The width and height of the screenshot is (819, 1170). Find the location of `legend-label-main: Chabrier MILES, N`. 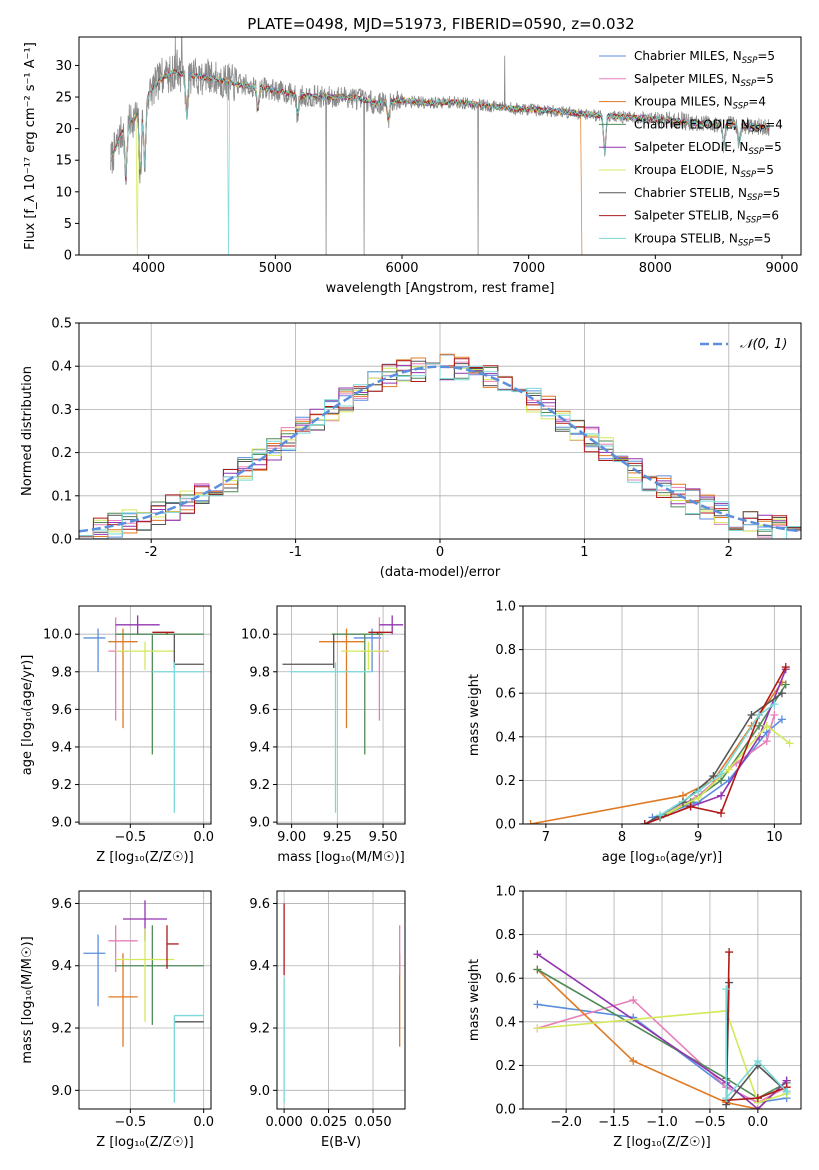

legend-label-main: Chabrier MILES, N is located at coordinates (688, 56).